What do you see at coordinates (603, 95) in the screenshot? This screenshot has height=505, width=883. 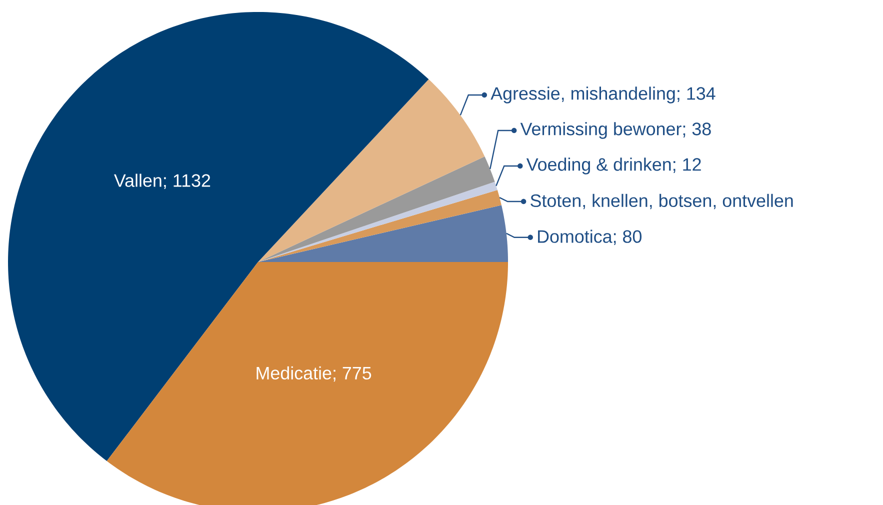 I see `slice-label: Agressie, mishandeling; 134` at bounding box center [603, 95].